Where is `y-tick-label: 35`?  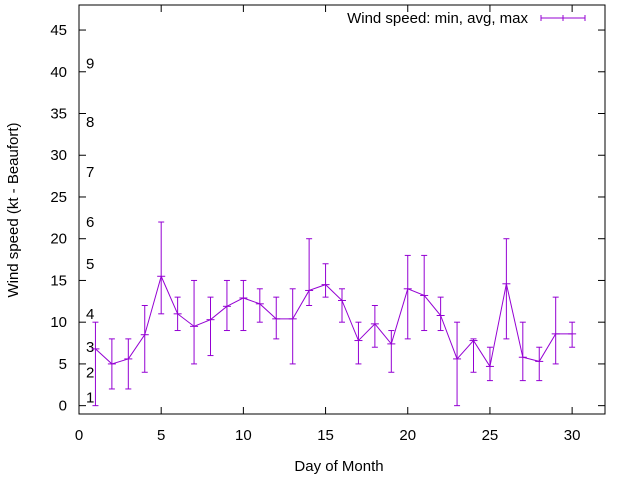
y-tick-label: 35 is located at coordinates (58, 114).